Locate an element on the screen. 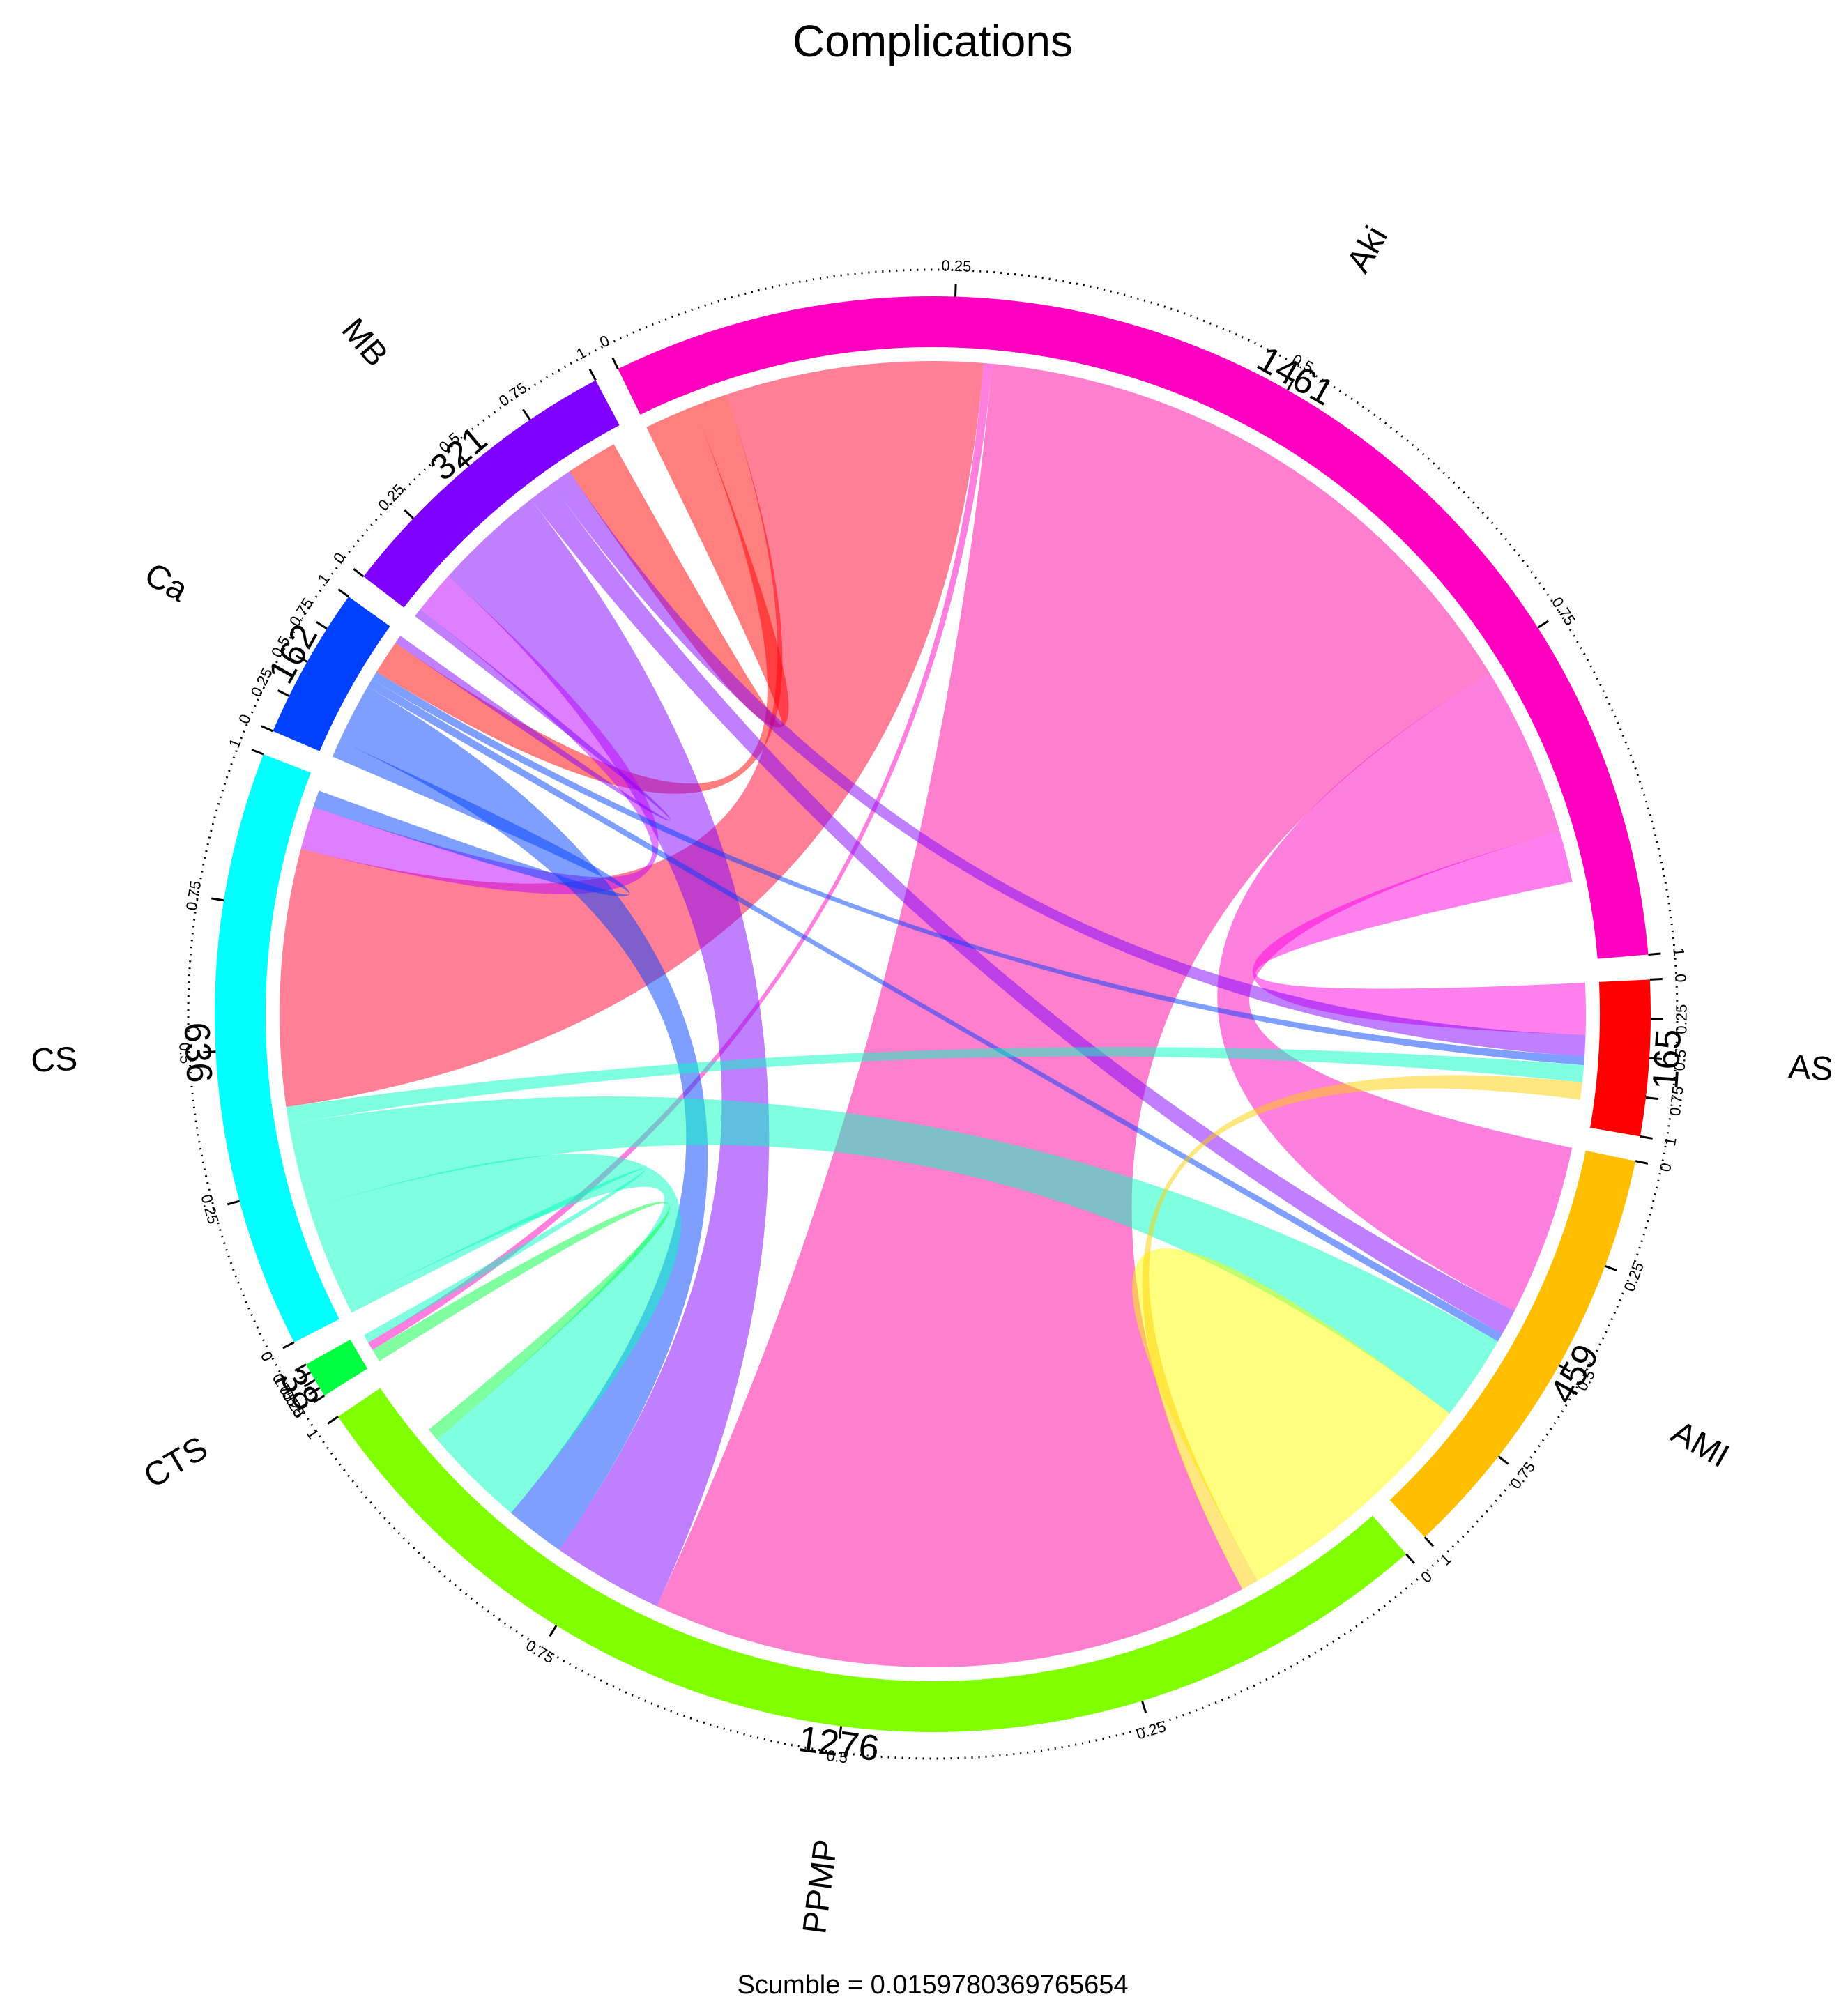  sector-name: MB is located at coordinates (365, 343).